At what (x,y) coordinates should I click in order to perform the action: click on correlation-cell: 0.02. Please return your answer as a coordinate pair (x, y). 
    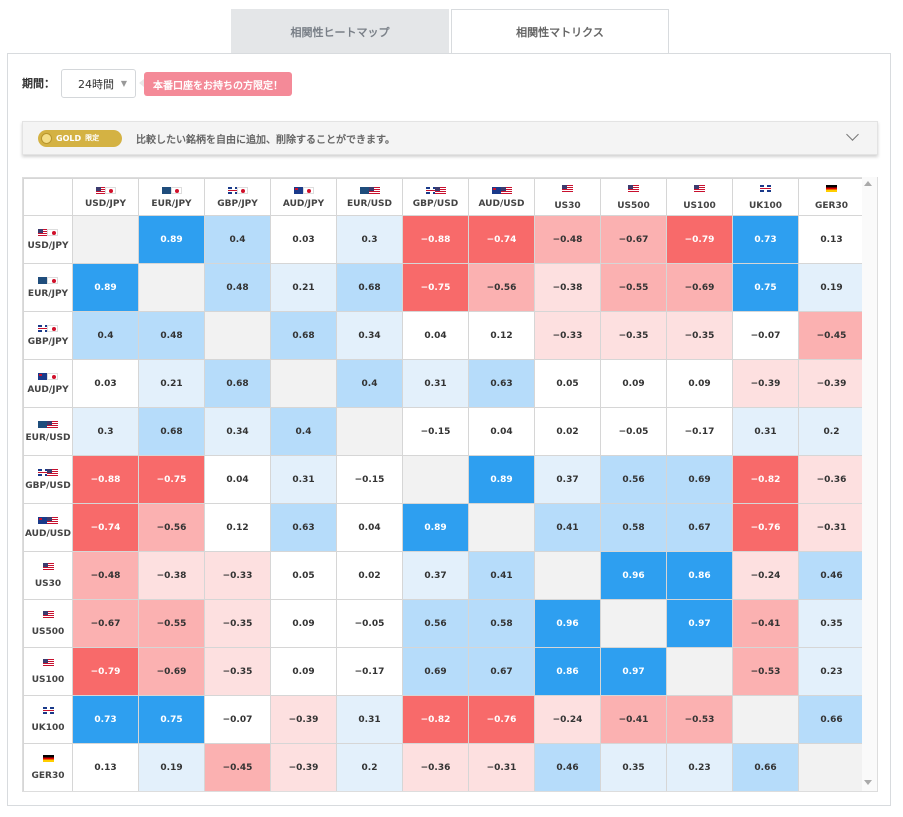
    Looking at the image, I should click on (567, 431).